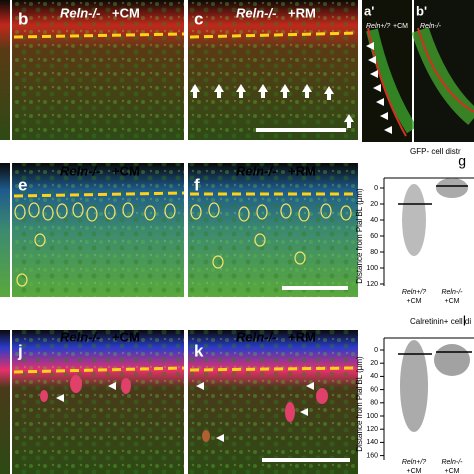 Image resolution: width=474 pixels, height=474 pixels. What do you see at coordinates (5, 70) in the screenshot?
I see `panel-edge` at bounding box center [5, 70].